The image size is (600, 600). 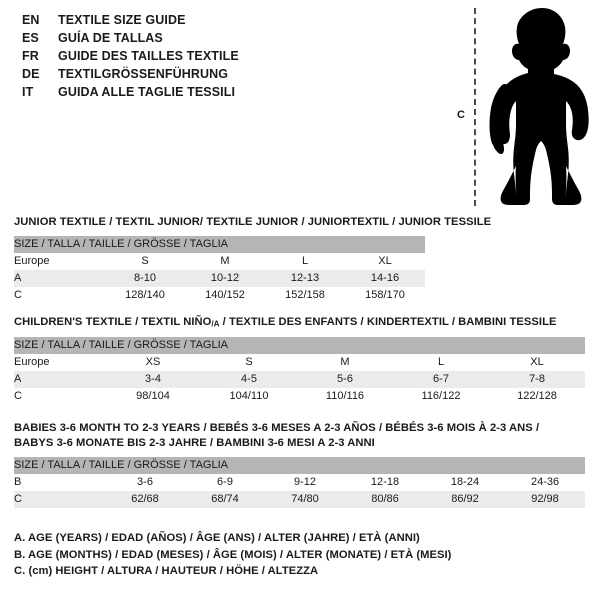 I want to click on table-cell: 110/116, so click(x=345, y=396).